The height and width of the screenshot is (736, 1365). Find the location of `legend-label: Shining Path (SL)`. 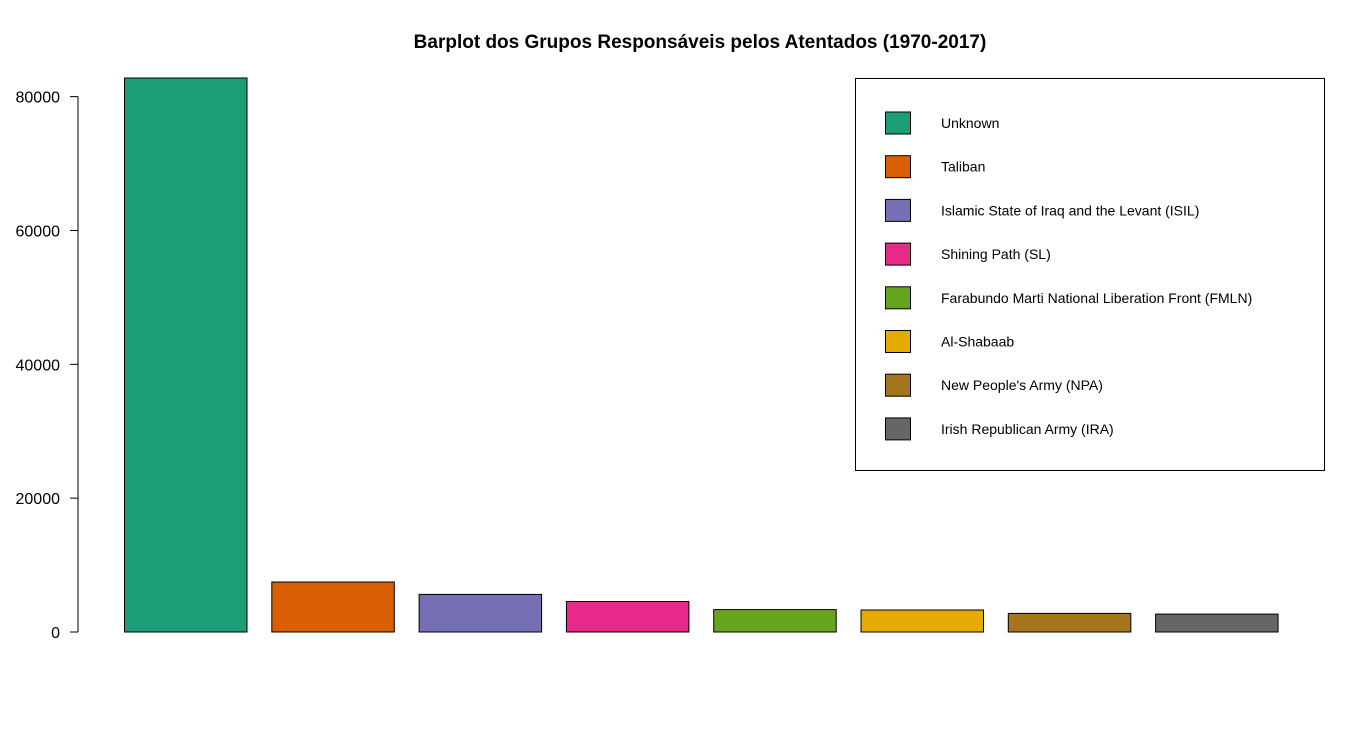

legend-label: Shining Path (SL) is located at coordinates (996, 254).